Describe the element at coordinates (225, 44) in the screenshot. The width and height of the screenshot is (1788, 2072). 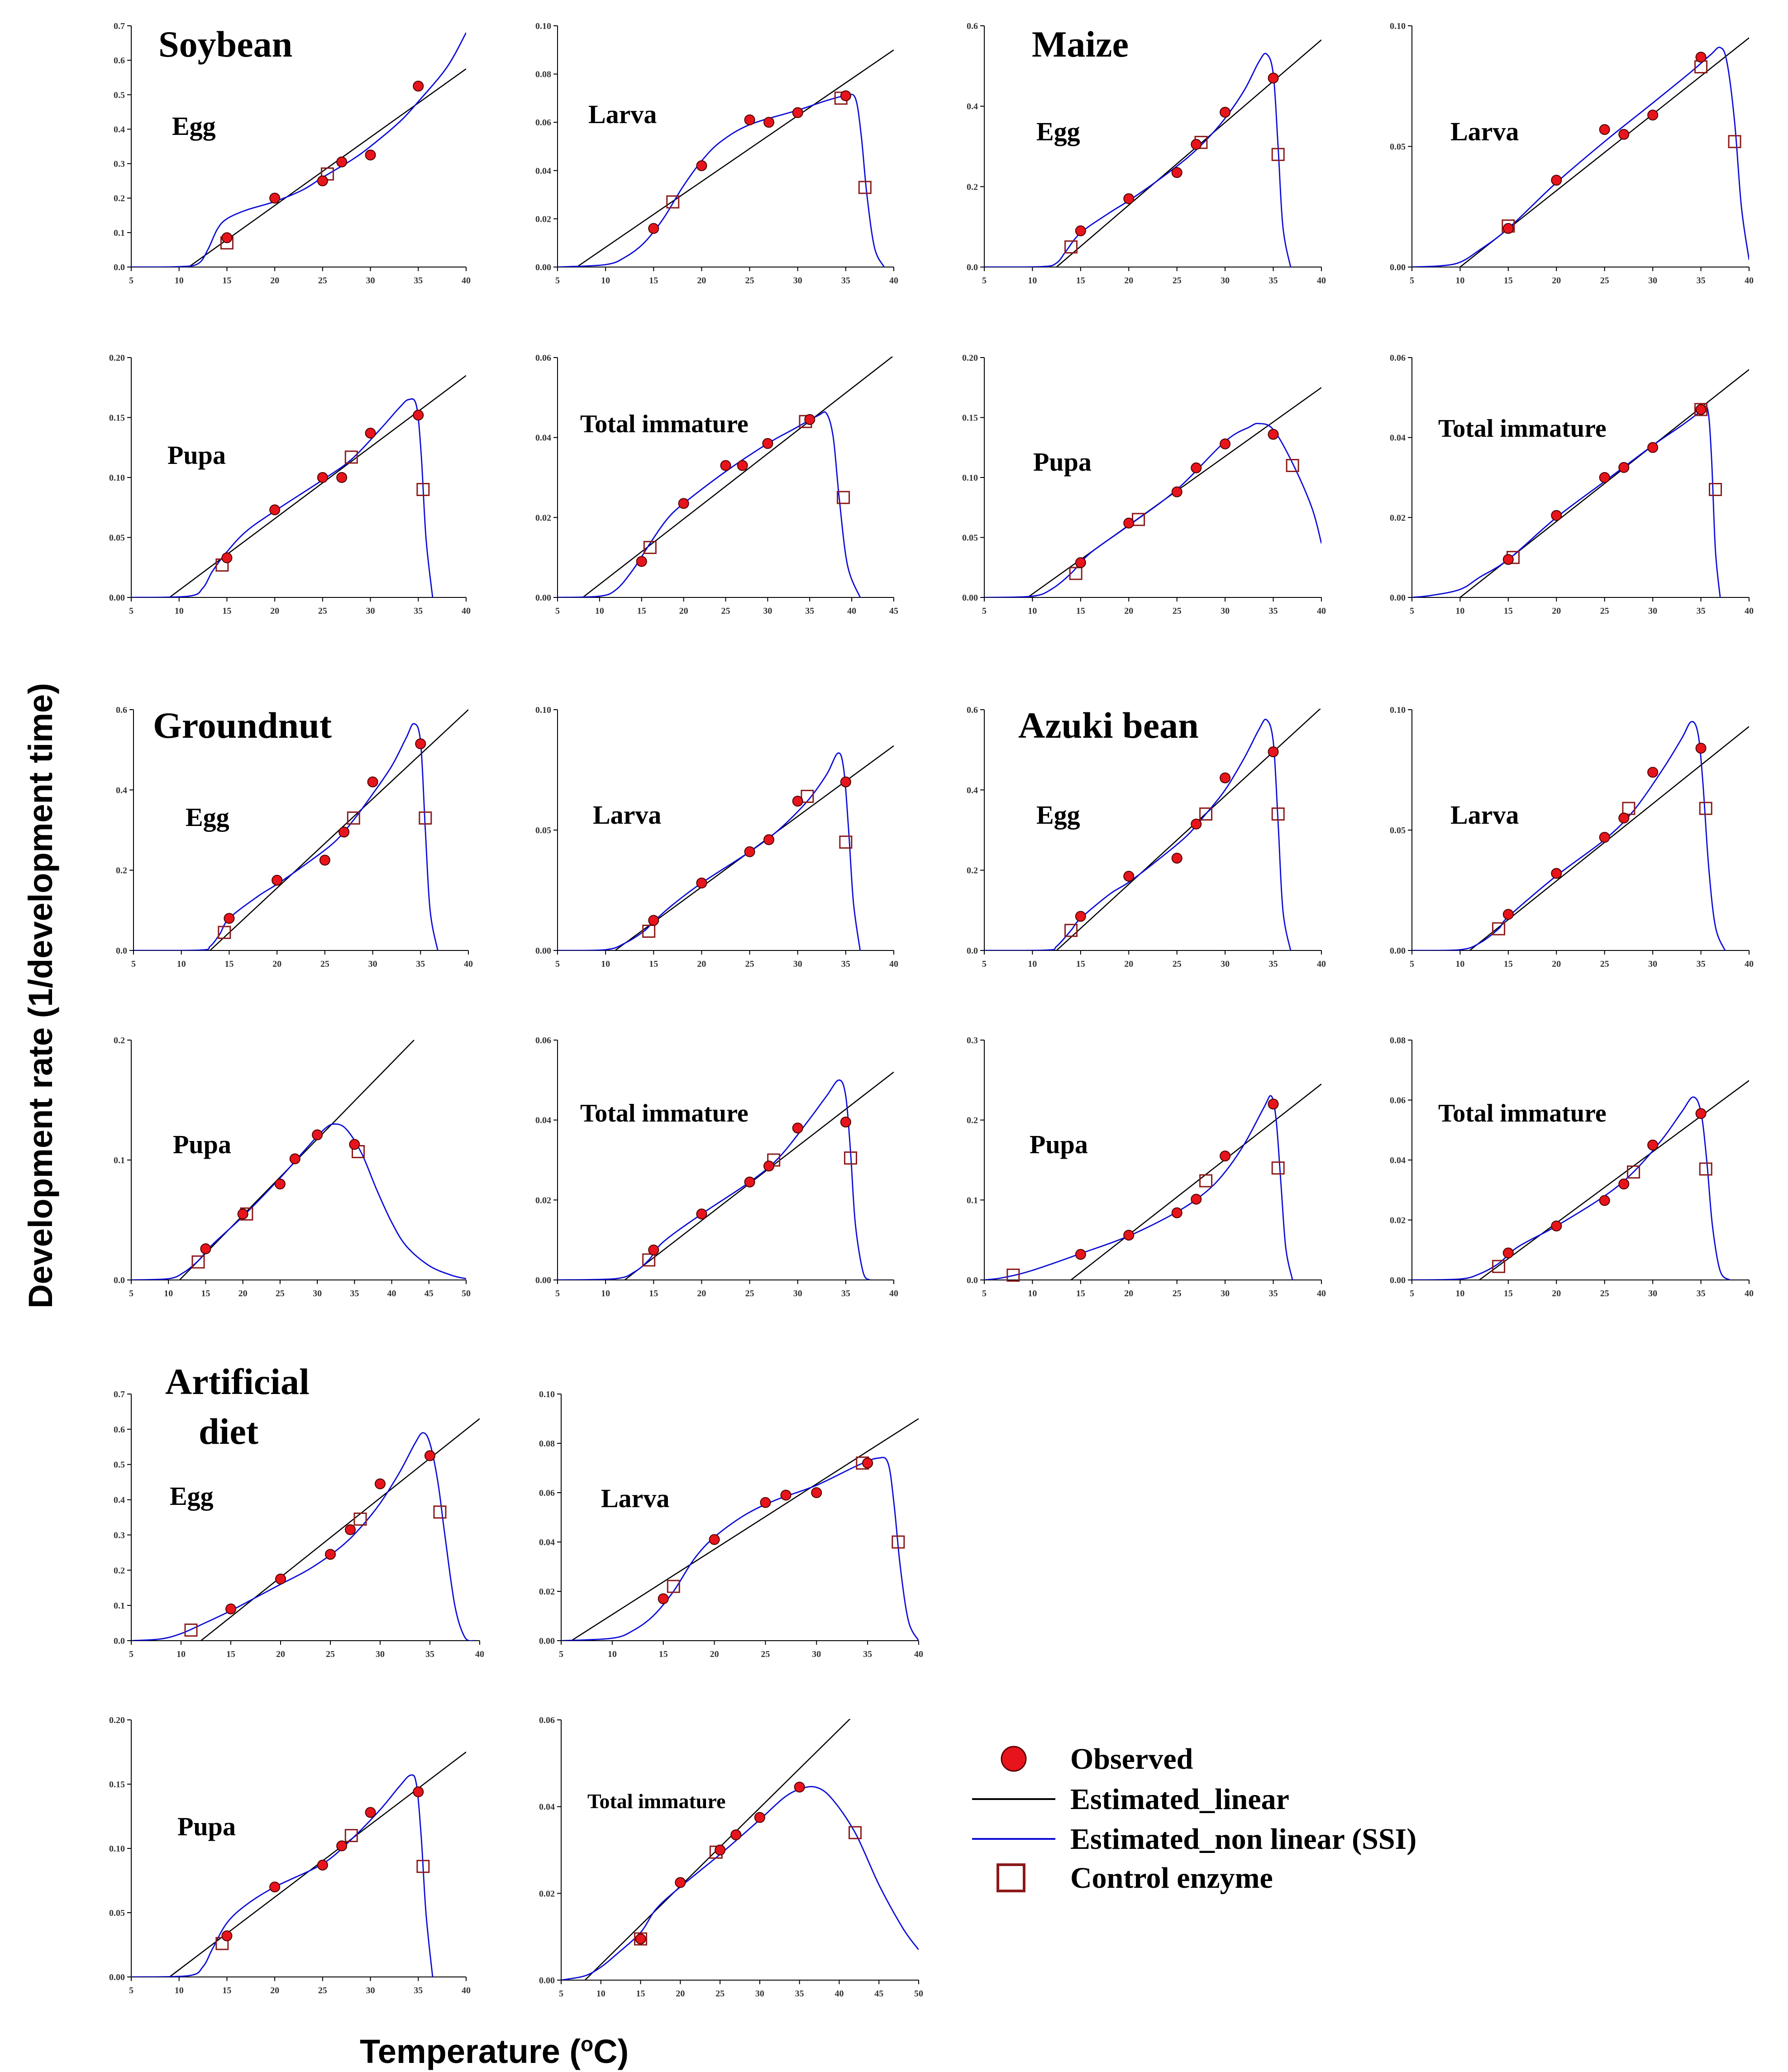
I see `host-label: Soybean` at that location.